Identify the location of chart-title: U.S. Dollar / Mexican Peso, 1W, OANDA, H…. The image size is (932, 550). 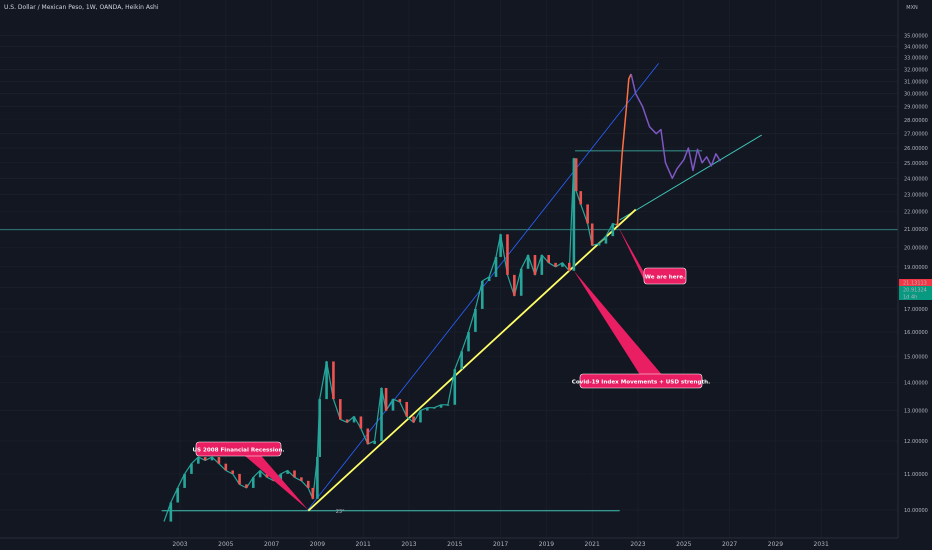
(81, 7).